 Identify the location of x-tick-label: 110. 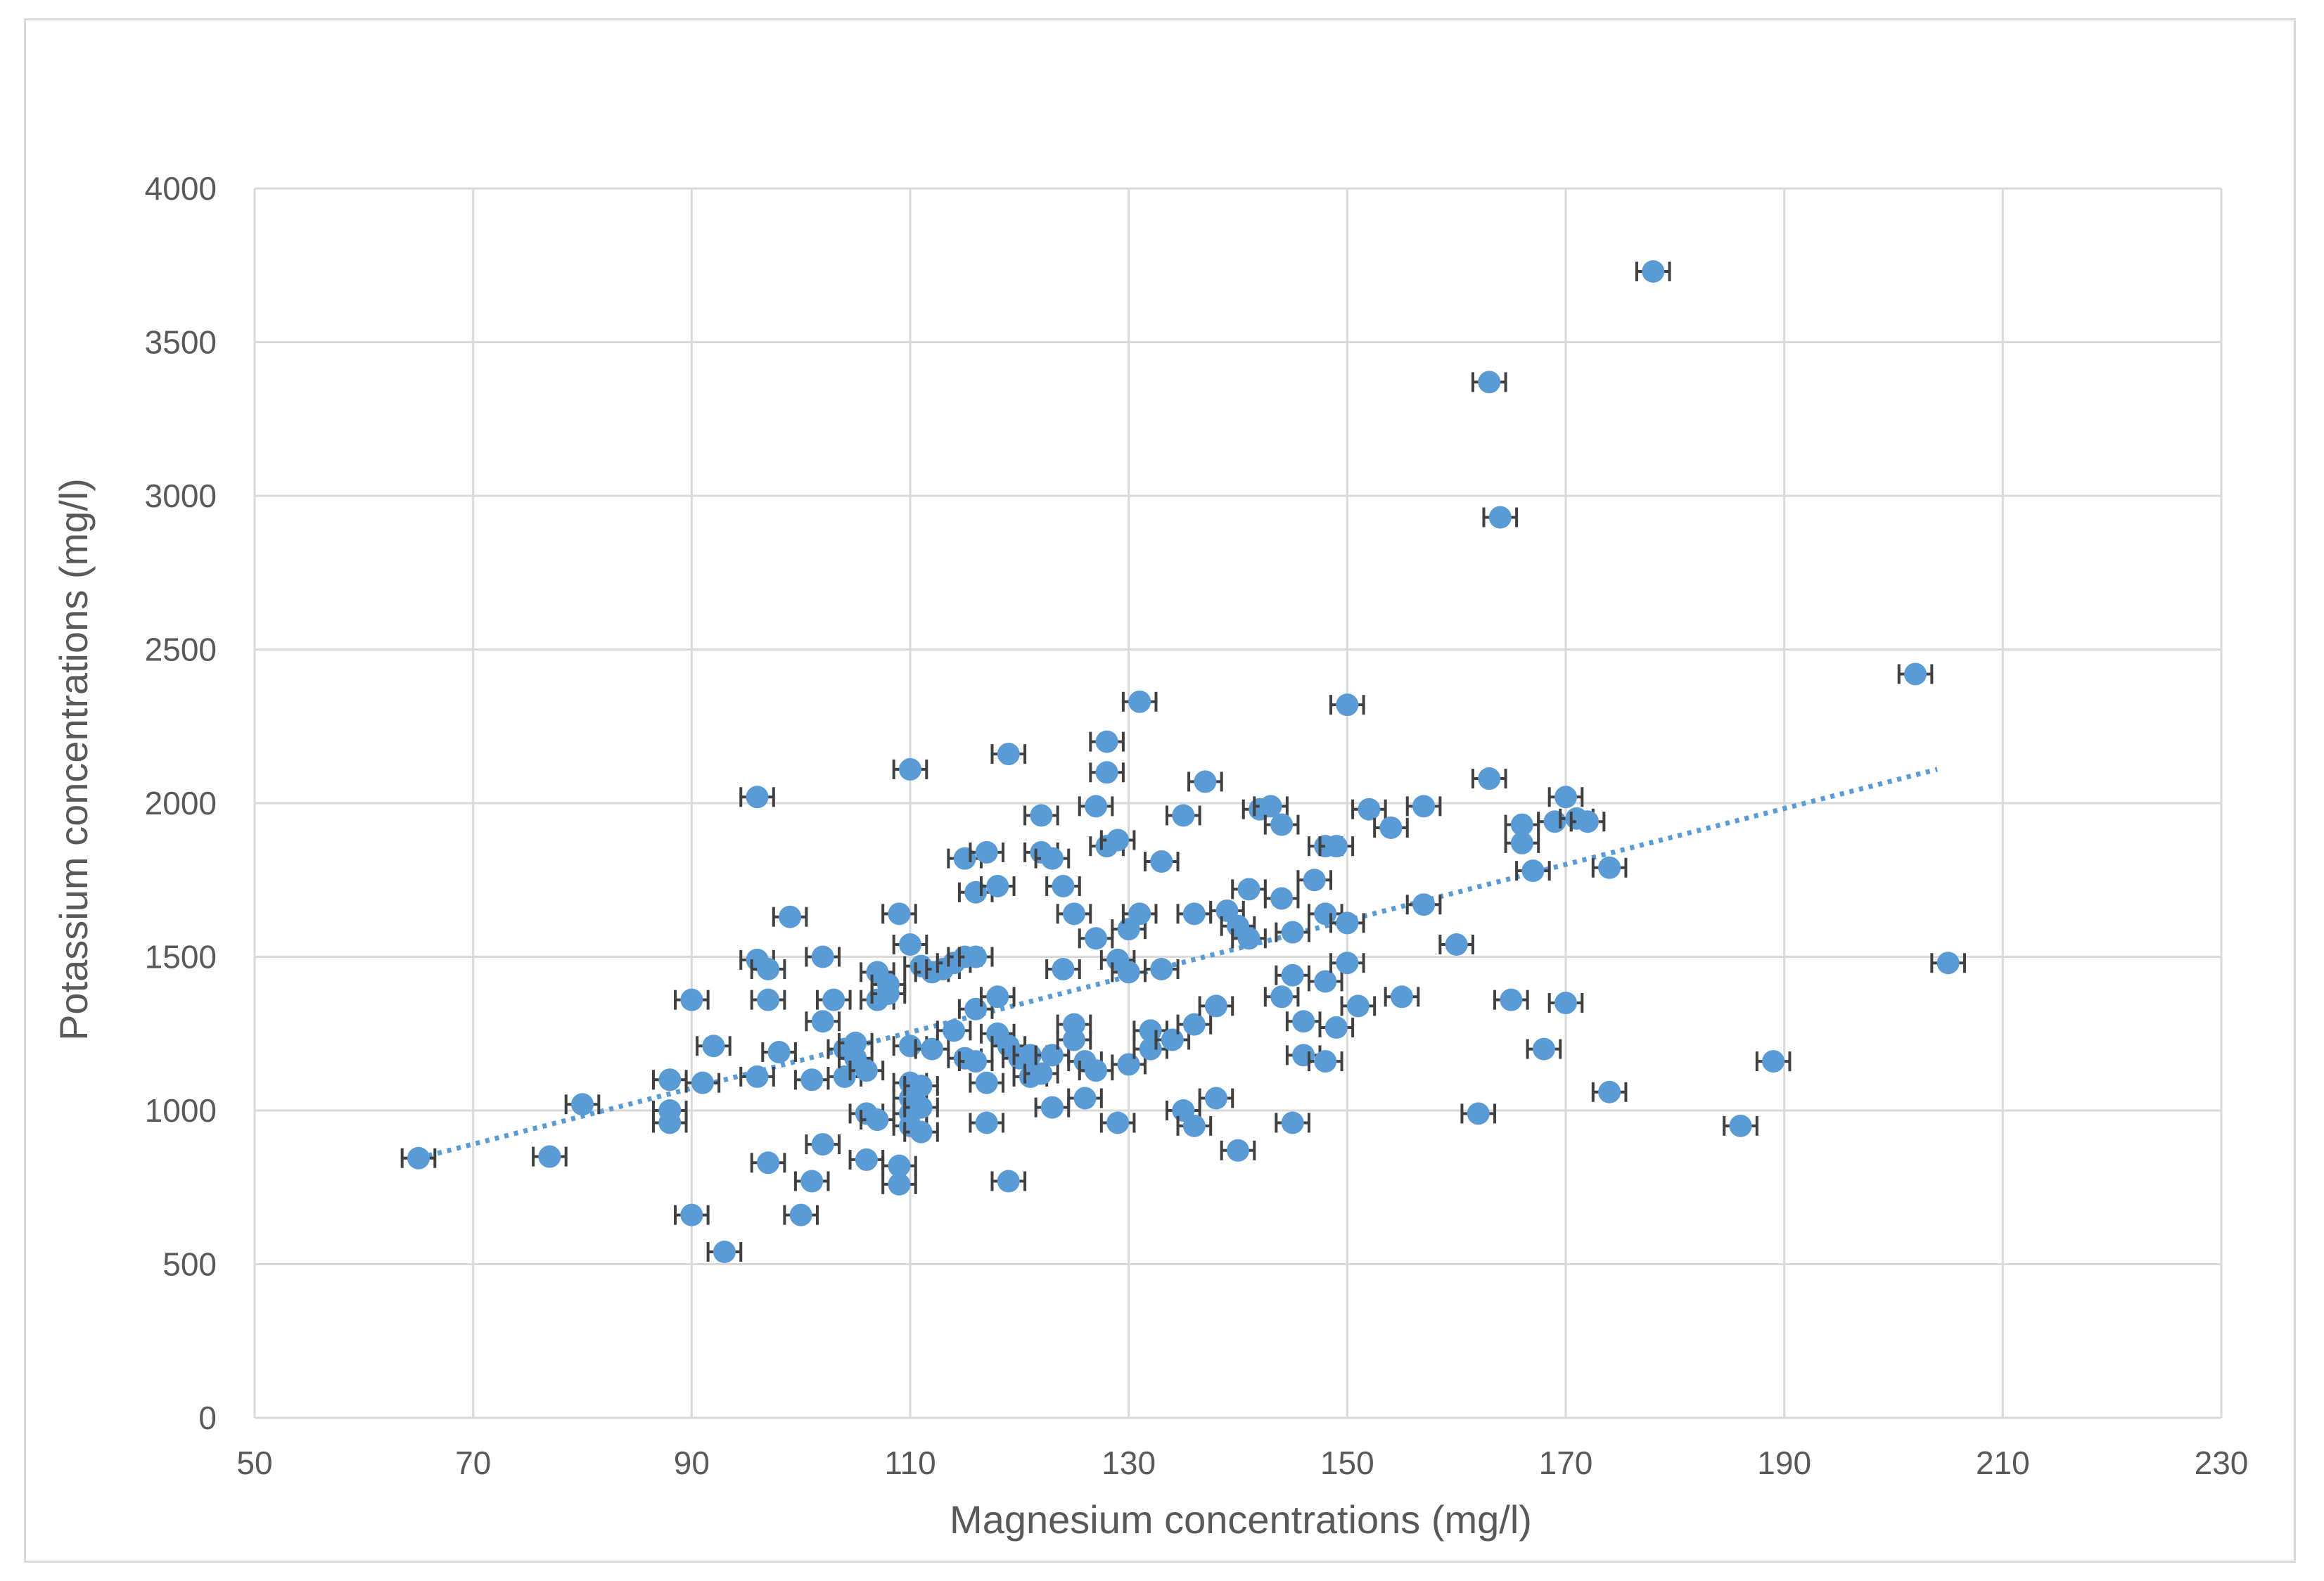
(910, 1463).